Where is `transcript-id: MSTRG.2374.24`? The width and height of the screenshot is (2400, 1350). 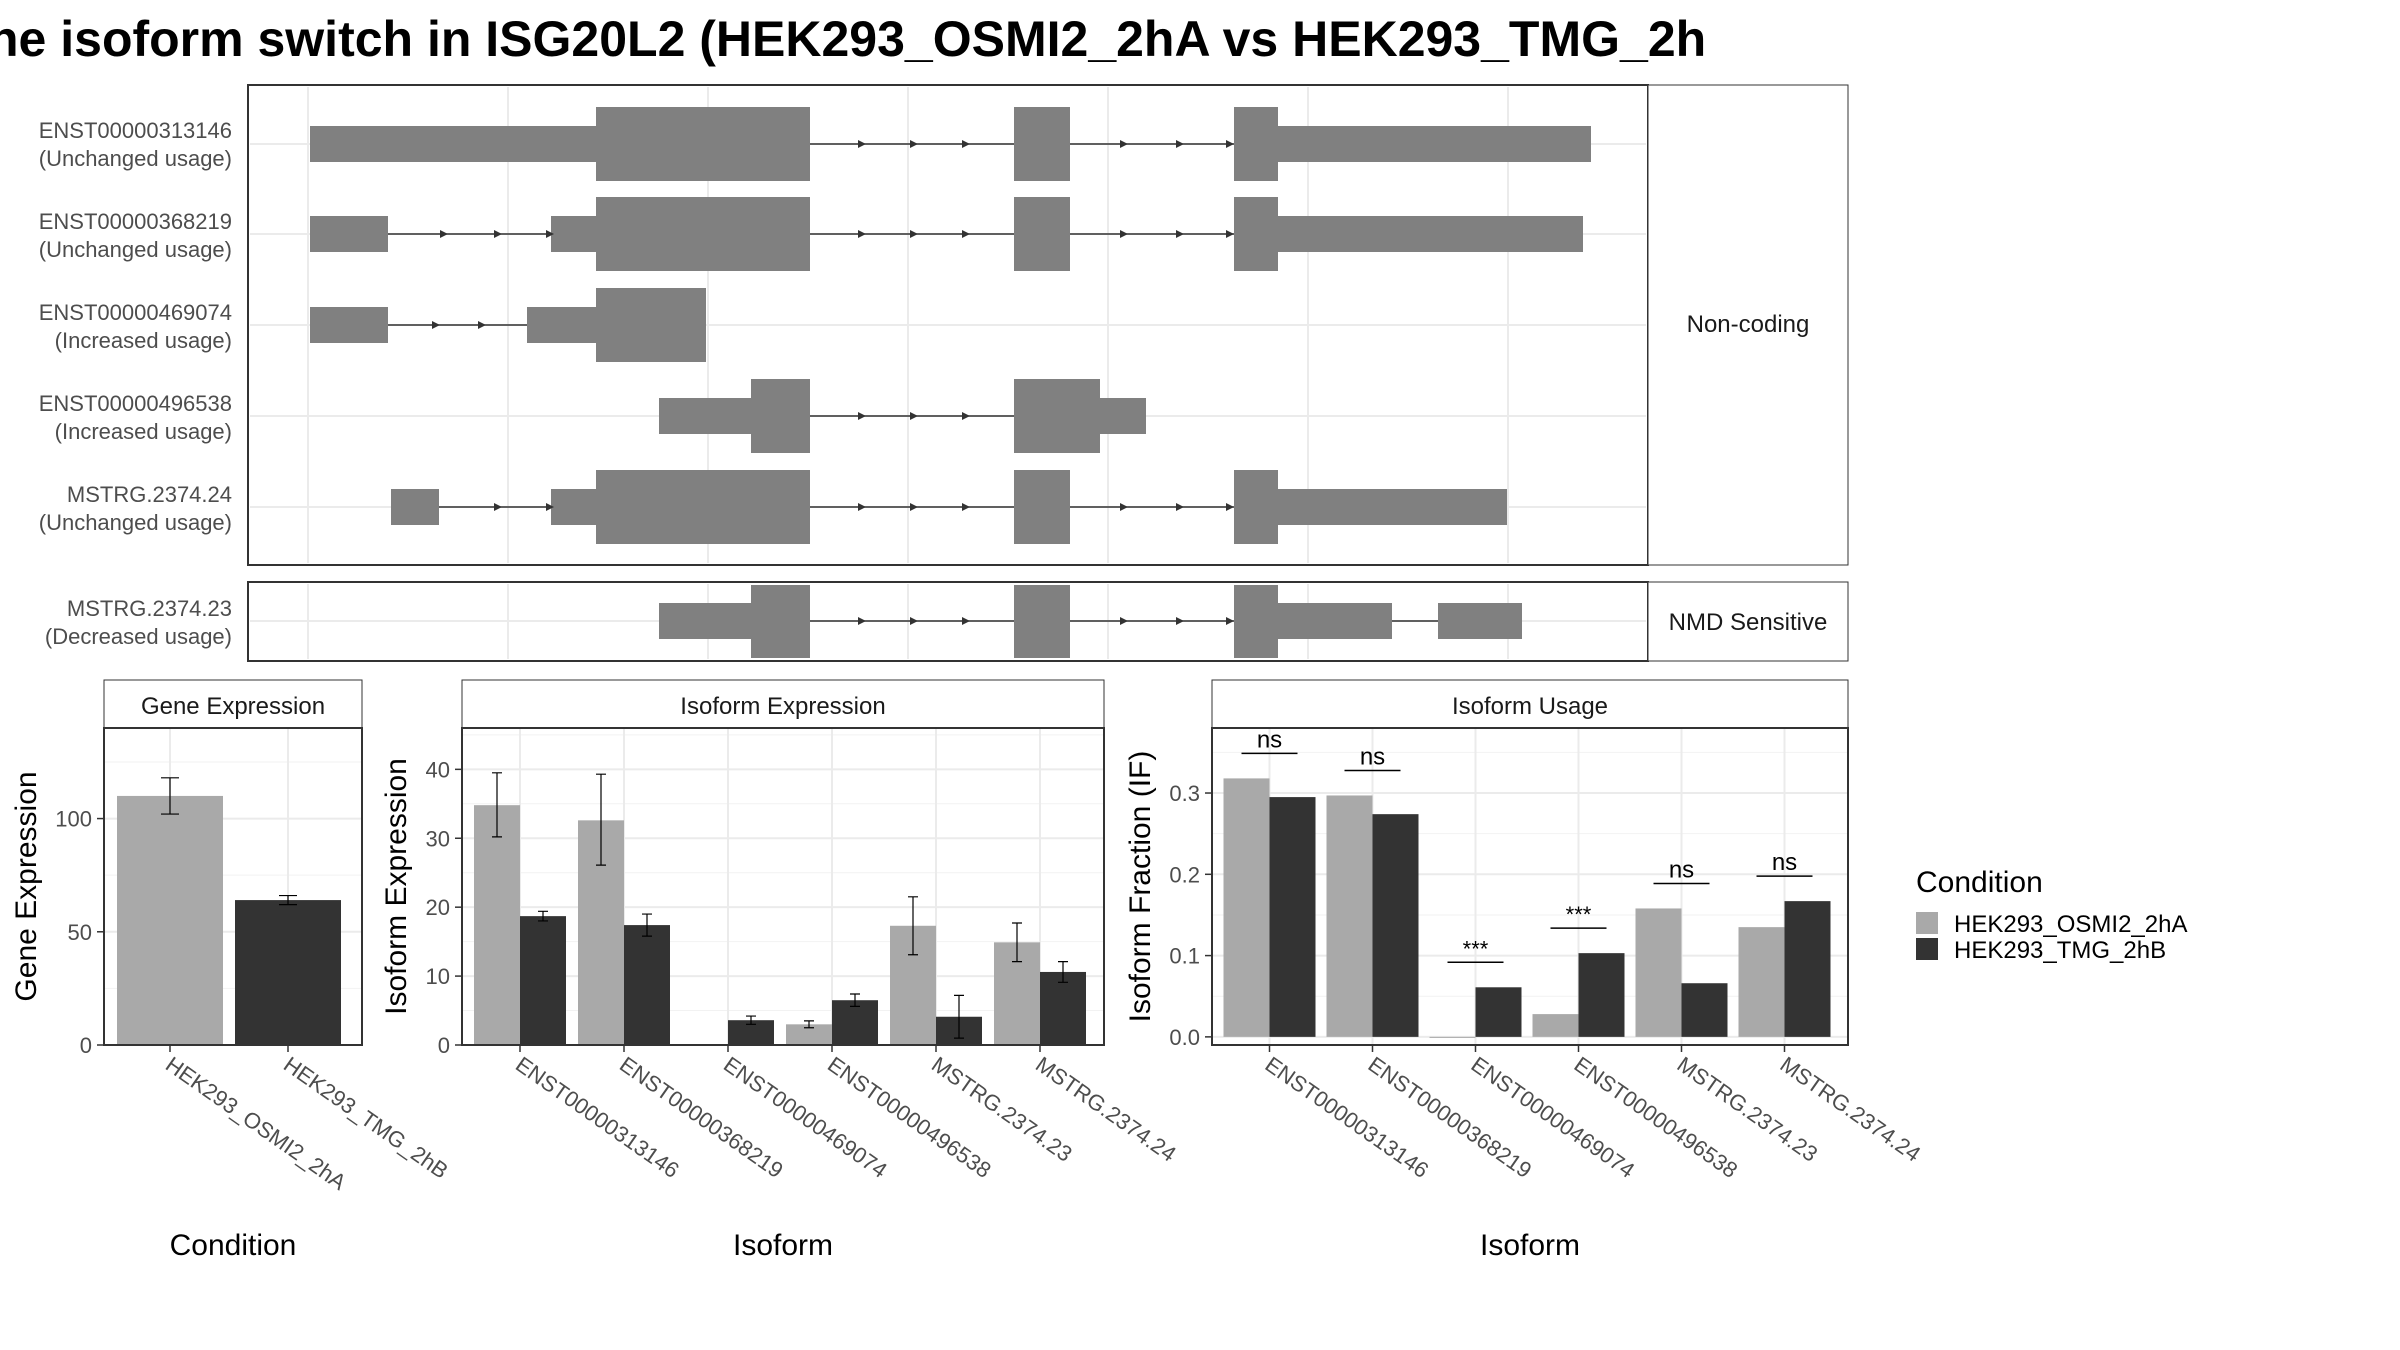 transcript-id: MSTRG.2374.24 is located at coordinates (149, 494).